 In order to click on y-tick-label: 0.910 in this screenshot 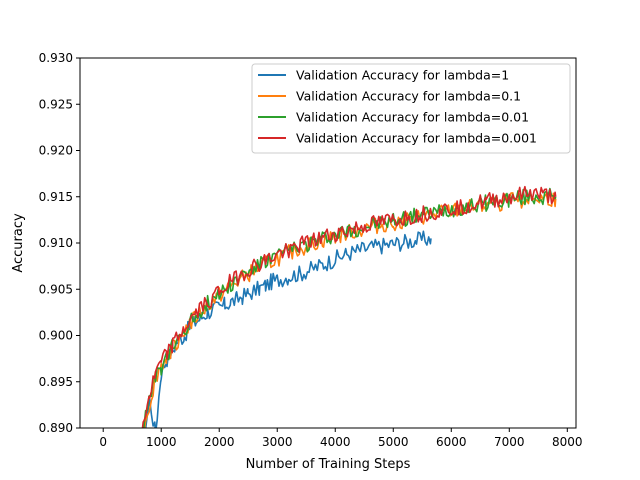, I will do `click(56, 243)`.